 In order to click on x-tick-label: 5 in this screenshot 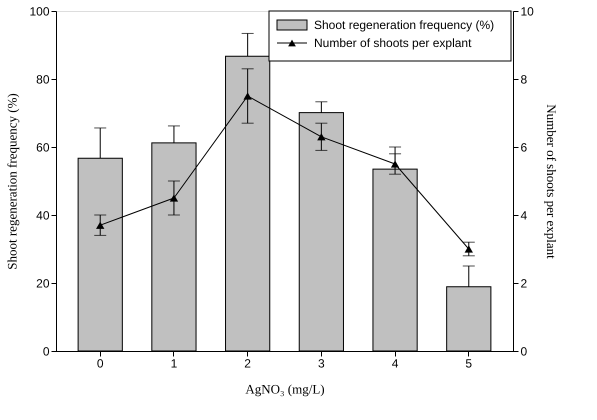, I will do `click(468, 363)`.